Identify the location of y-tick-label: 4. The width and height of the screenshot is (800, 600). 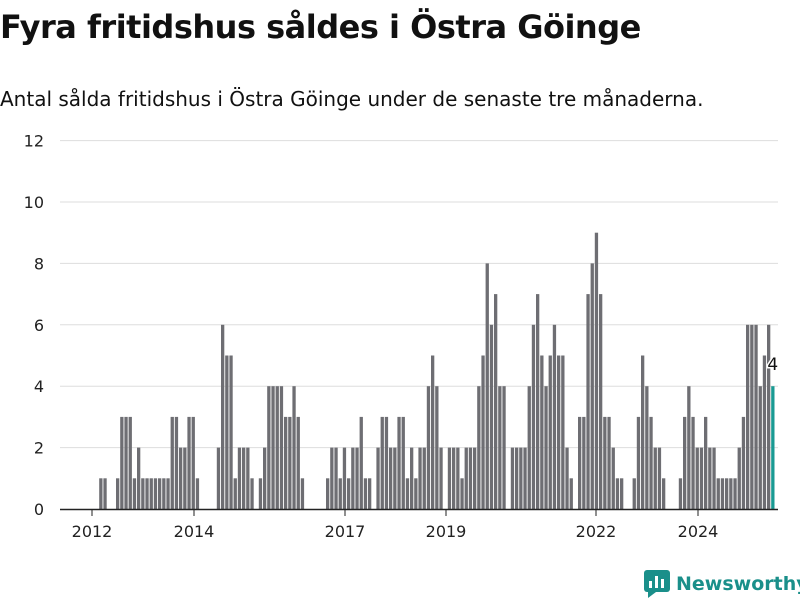
(39, 386).